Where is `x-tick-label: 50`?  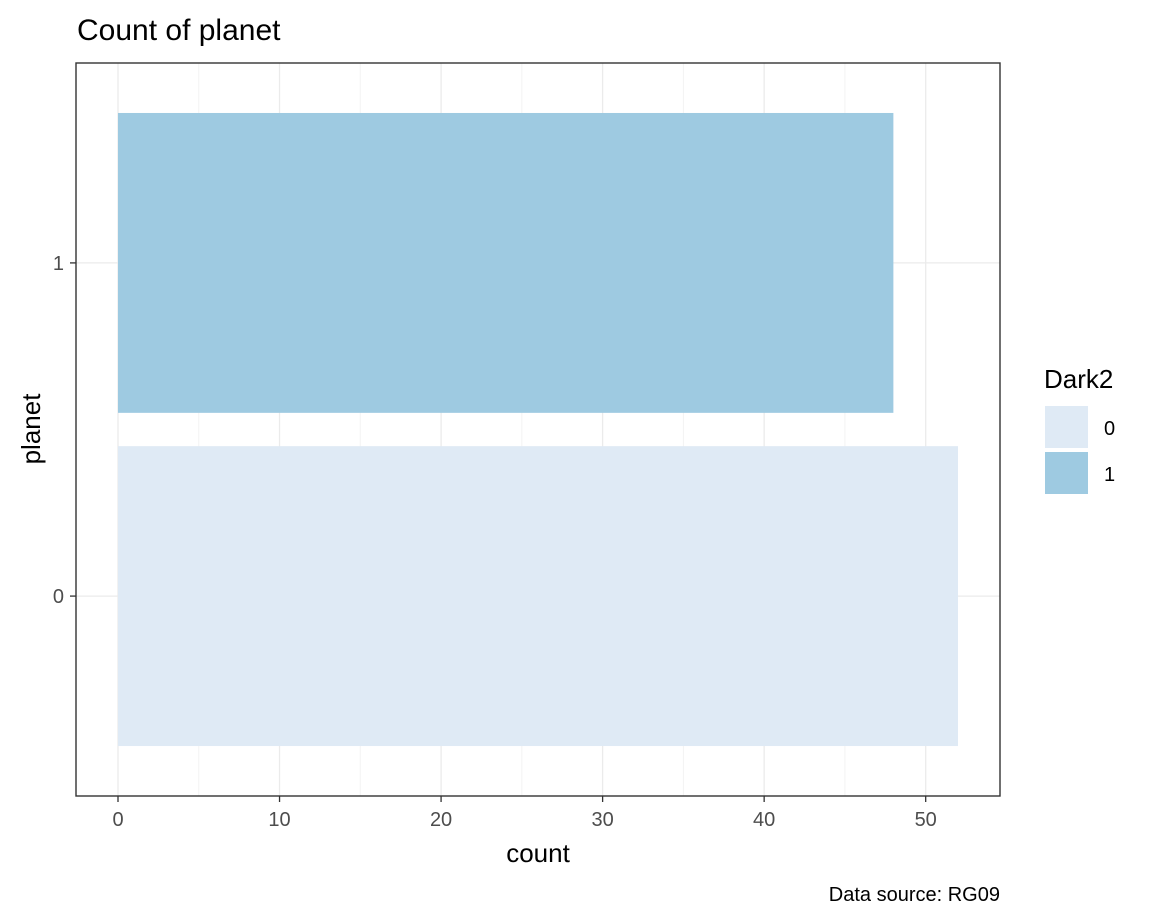
x-tick-label: 50 is located at coordinates (926, 820).